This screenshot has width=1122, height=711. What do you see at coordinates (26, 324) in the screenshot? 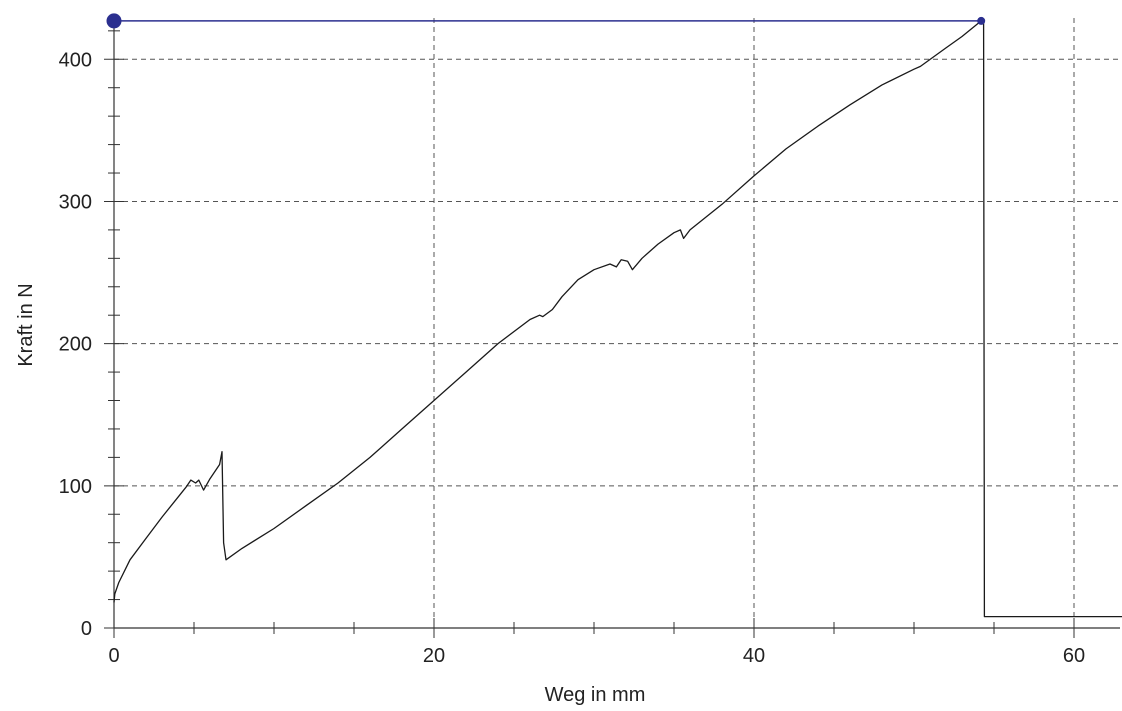
I see `y-axis-title: Kraft in N` at bounding box center [26, 324].